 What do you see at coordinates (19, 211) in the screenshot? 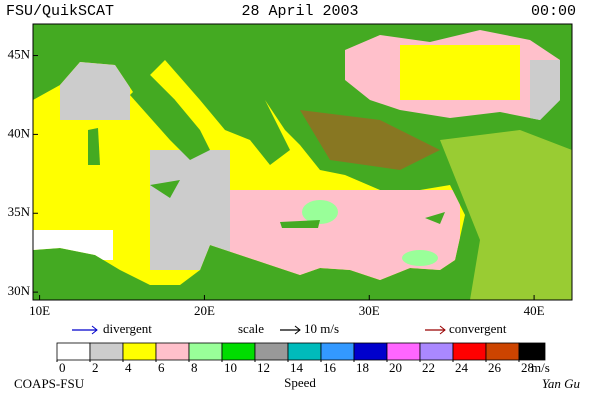
I see `y-tick-label: 35N` at bounding box center [19, 211].